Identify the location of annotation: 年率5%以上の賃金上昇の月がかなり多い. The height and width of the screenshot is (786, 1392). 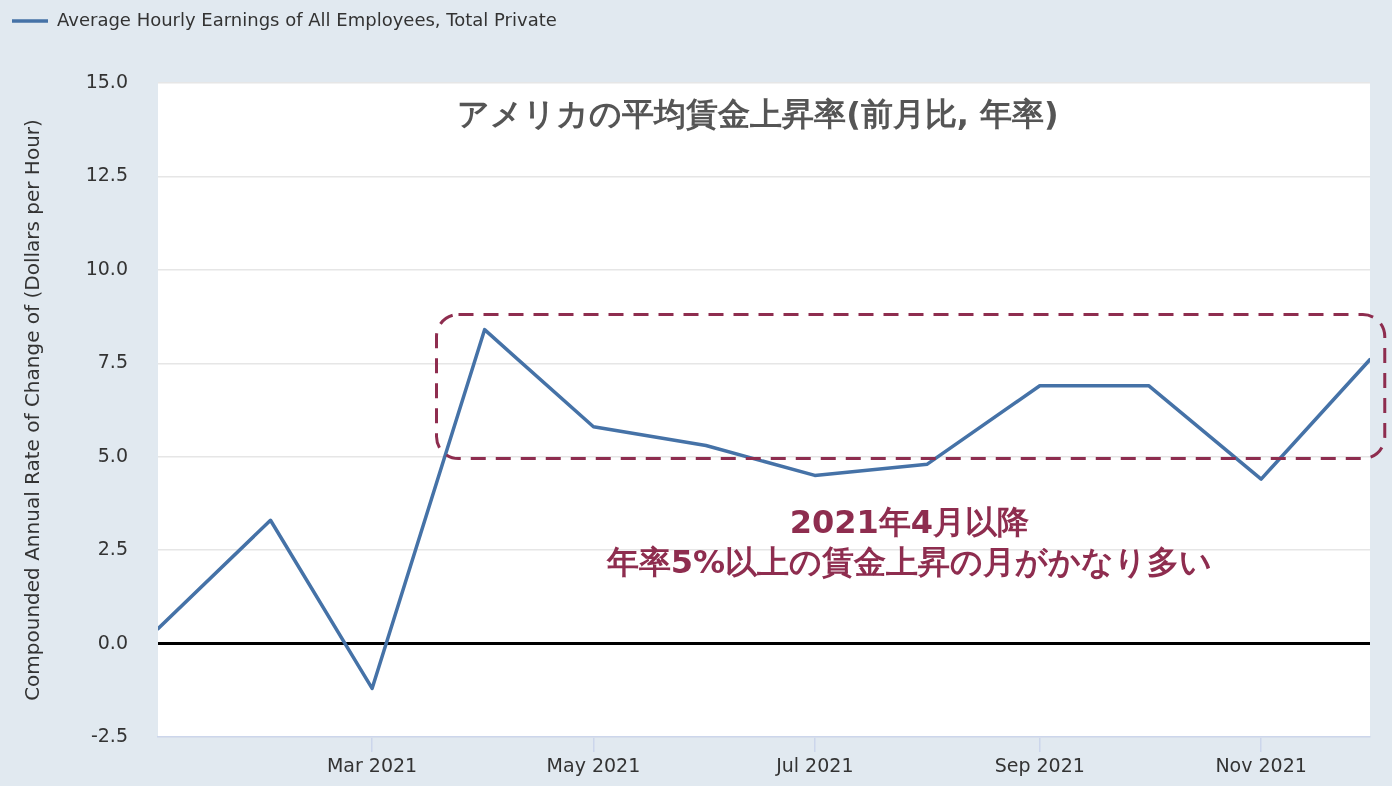
(909, 562).